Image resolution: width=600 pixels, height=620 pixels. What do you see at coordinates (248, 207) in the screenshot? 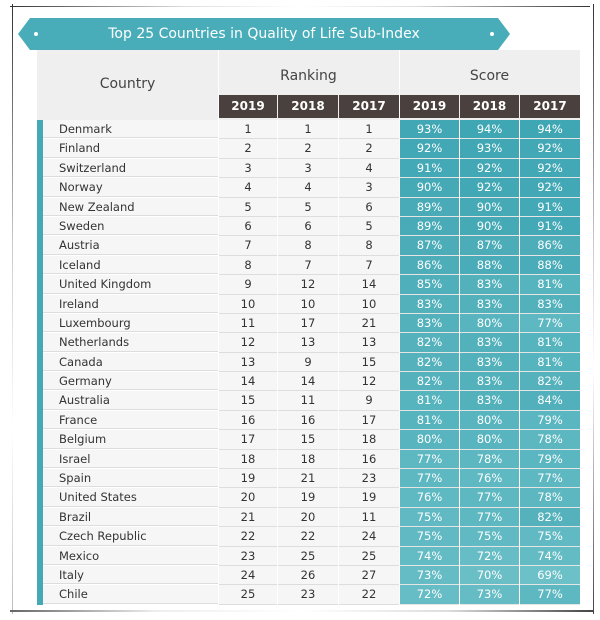
I see `rank-2019-cell: 5` at bounding box center [248, 207].